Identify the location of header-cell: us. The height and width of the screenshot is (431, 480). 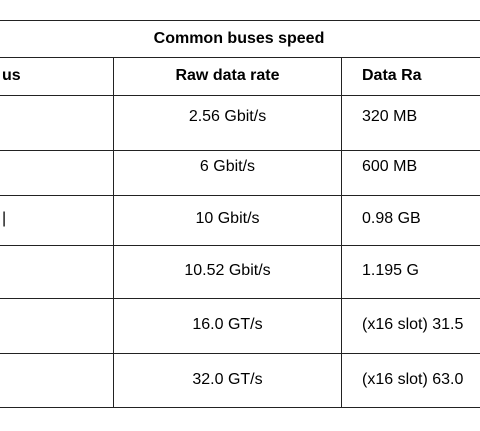
(11, 75).